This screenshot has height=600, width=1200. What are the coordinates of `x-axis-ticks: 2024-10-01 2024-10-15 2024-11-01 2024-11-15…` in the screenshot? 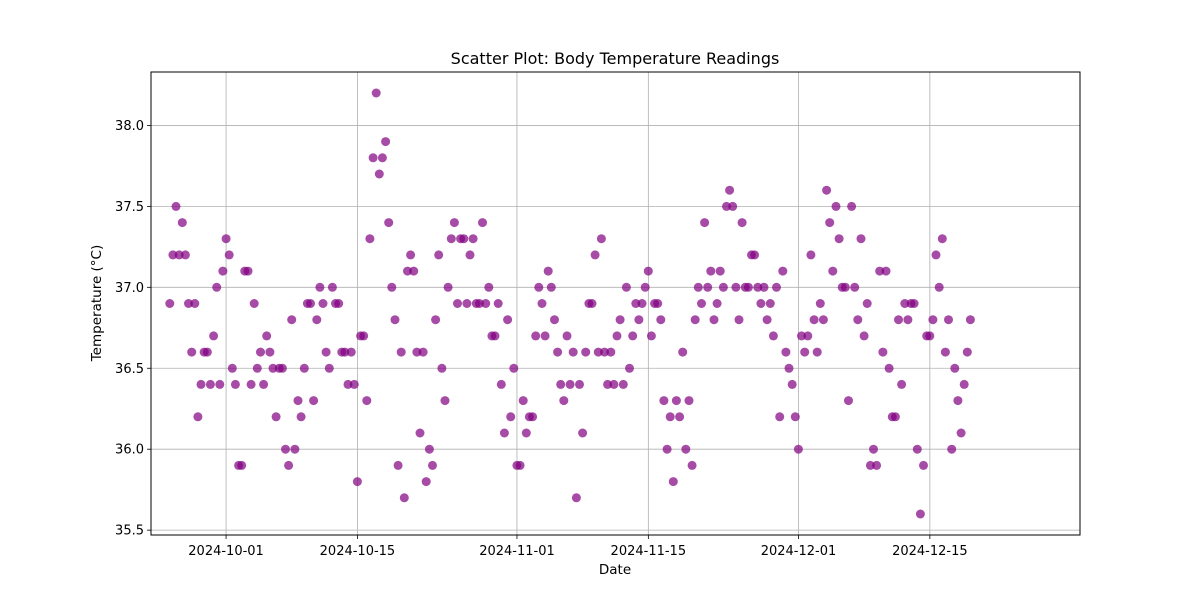 It's located at (578, 547).